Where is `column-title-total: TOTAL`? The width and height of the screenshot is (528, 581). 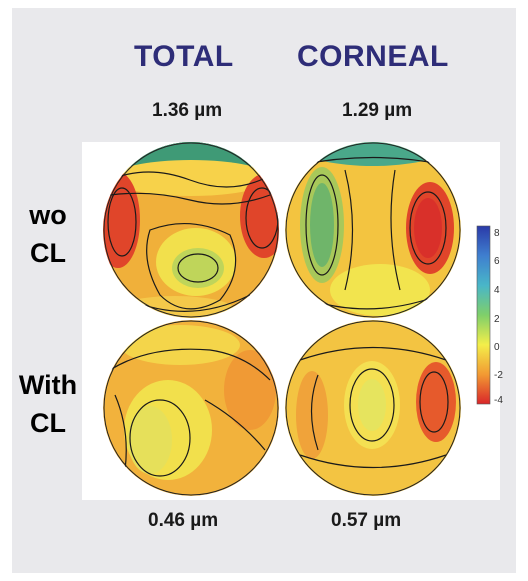
column-title-total: TOTAL is located at coordinates (184, 56).